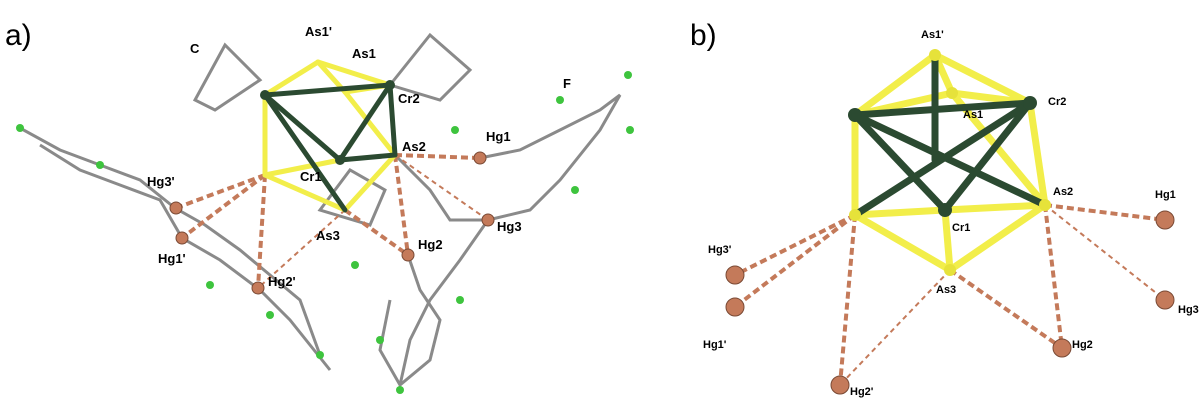 This screenshot has height=401, width=1203. What do you see at coordinates (332, 221) in the screenshot?
I see `dashed-contacts` at bounding box center [332, 221].